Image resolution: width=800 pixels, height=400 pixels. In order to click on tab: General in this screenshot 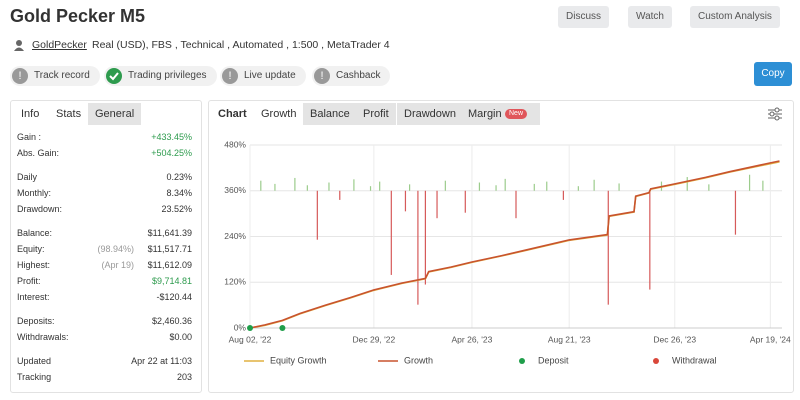, I will do `click(115, 114)`.